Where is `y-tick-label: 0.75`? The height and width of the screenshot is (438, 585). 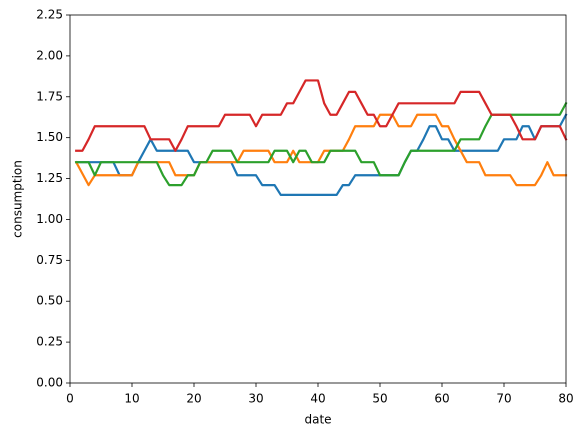
y-tick-label: 0.75 is located at coordinates (49, 260).